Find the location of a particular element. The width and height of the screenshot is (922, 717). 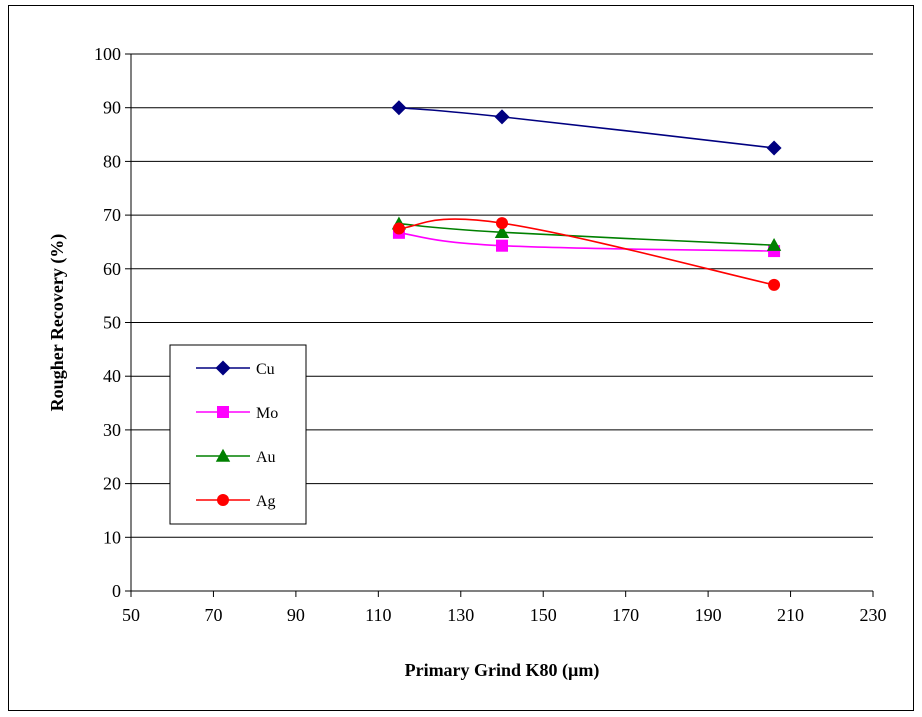

x-tick-label: 230 is located at coordinates (873, 615).